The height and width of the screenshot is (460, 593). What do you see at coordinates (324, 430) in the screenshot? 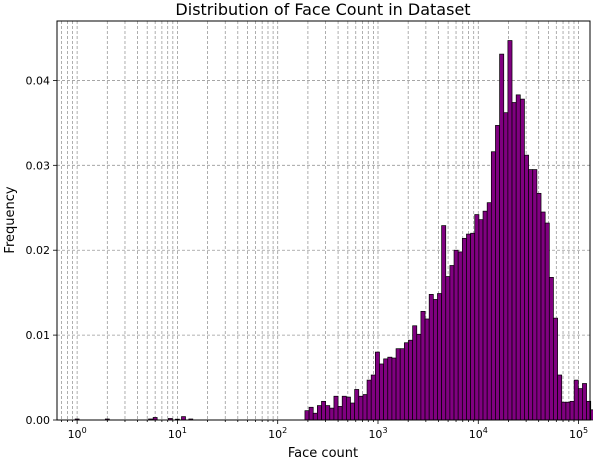
I see `x-ticks: 10⁰ 10¹ 10² 10³ 10⁴ 10⁵` at bounding box center [324, 430].